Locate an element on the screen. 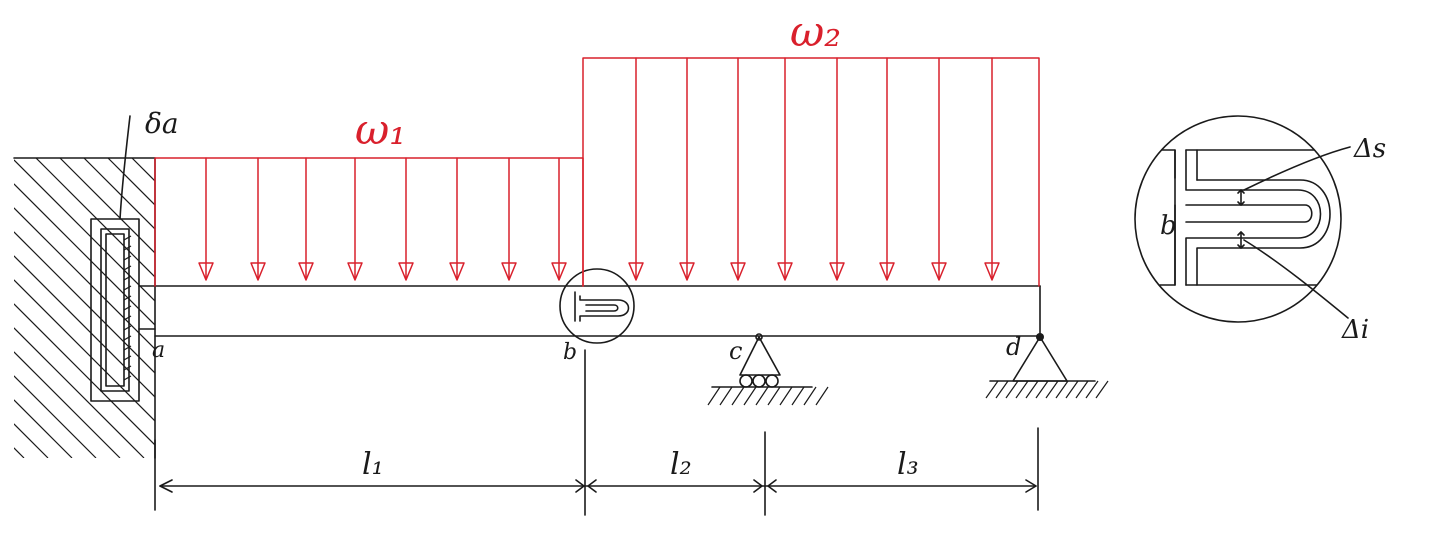 The width and height of the screenshot is (1438, 537). pin-support-d is located at coordinates (1047, 366).